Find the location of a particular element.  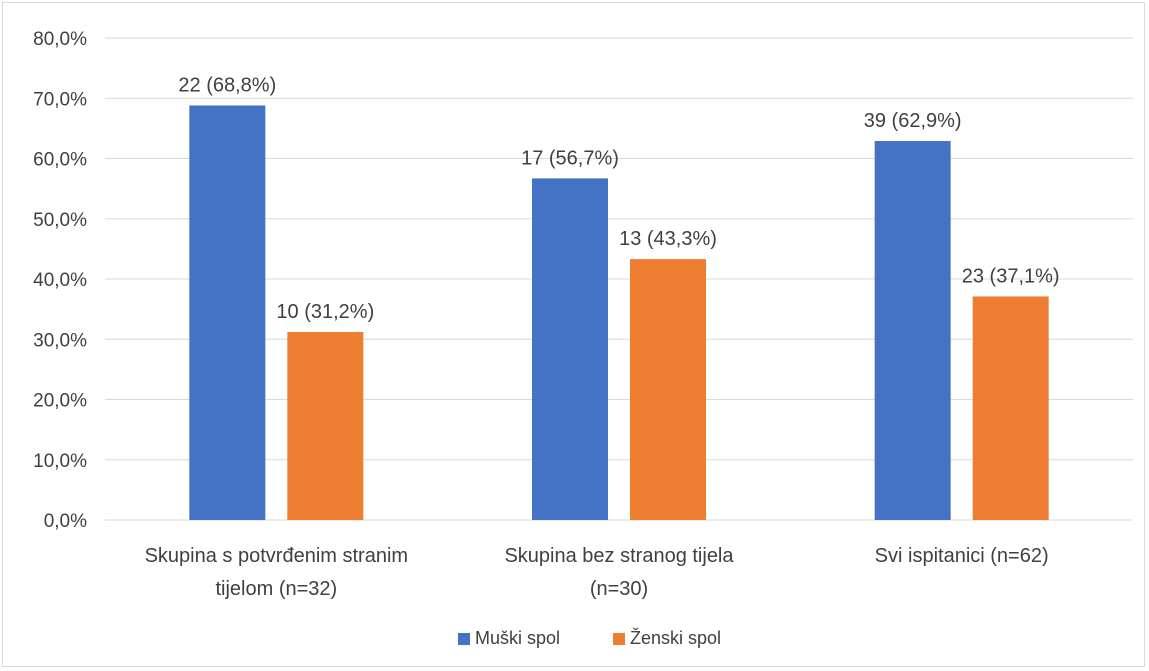

x-category-label: Skupina s potvrđenim stranim is located at coordinates (276, 556).